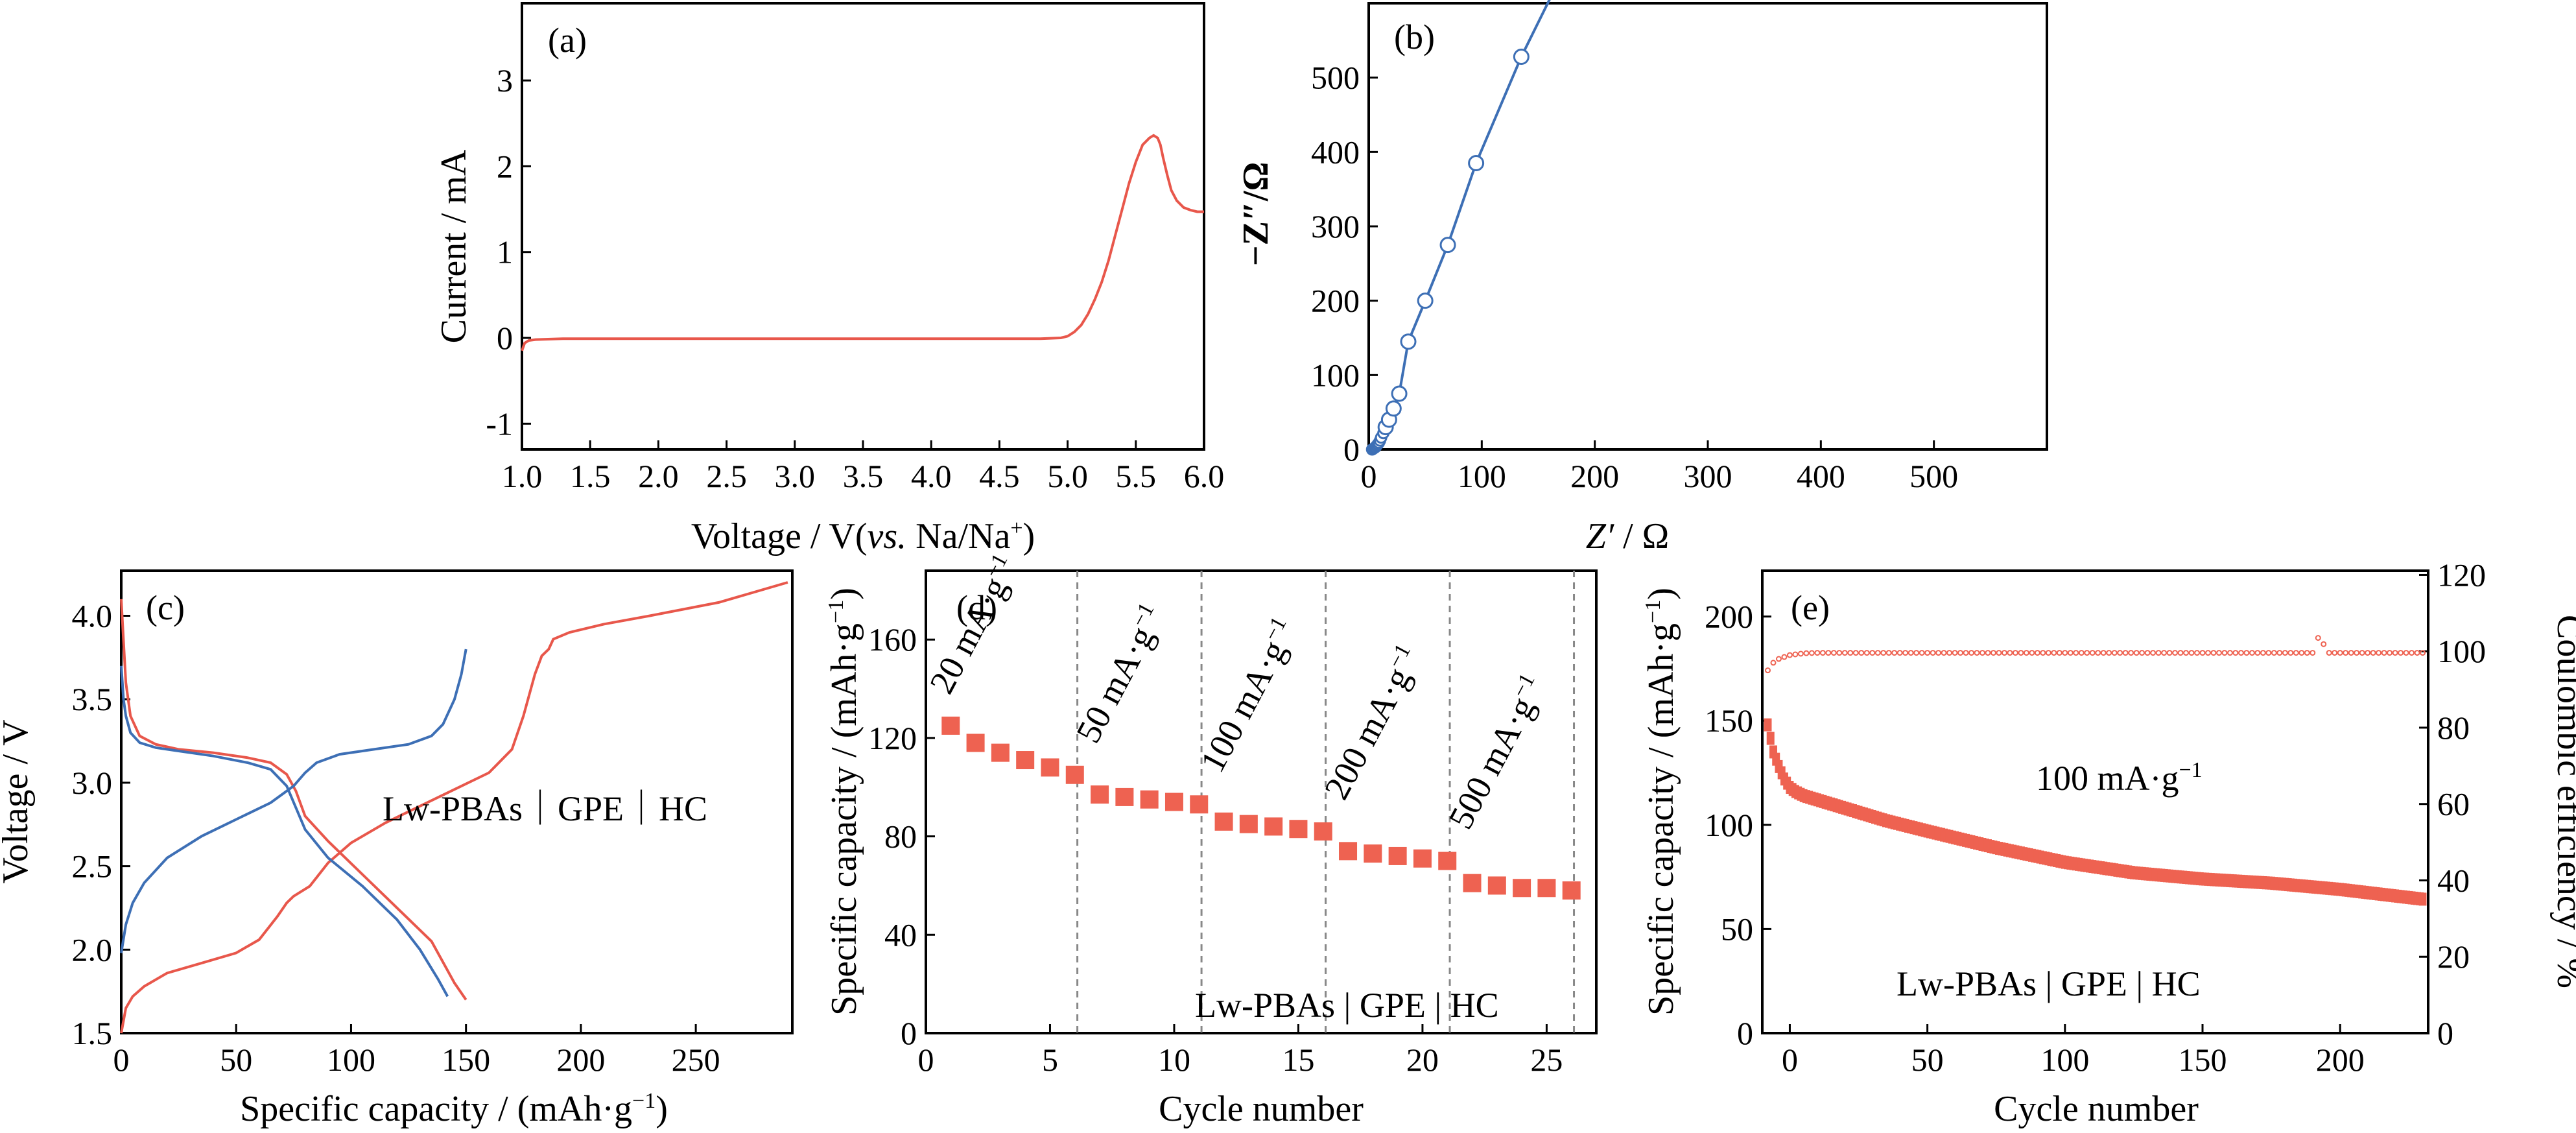 The image size is (2576, 1133). I want to click on panel-e-left-y-tick-label: 200, so click(1729, 617).